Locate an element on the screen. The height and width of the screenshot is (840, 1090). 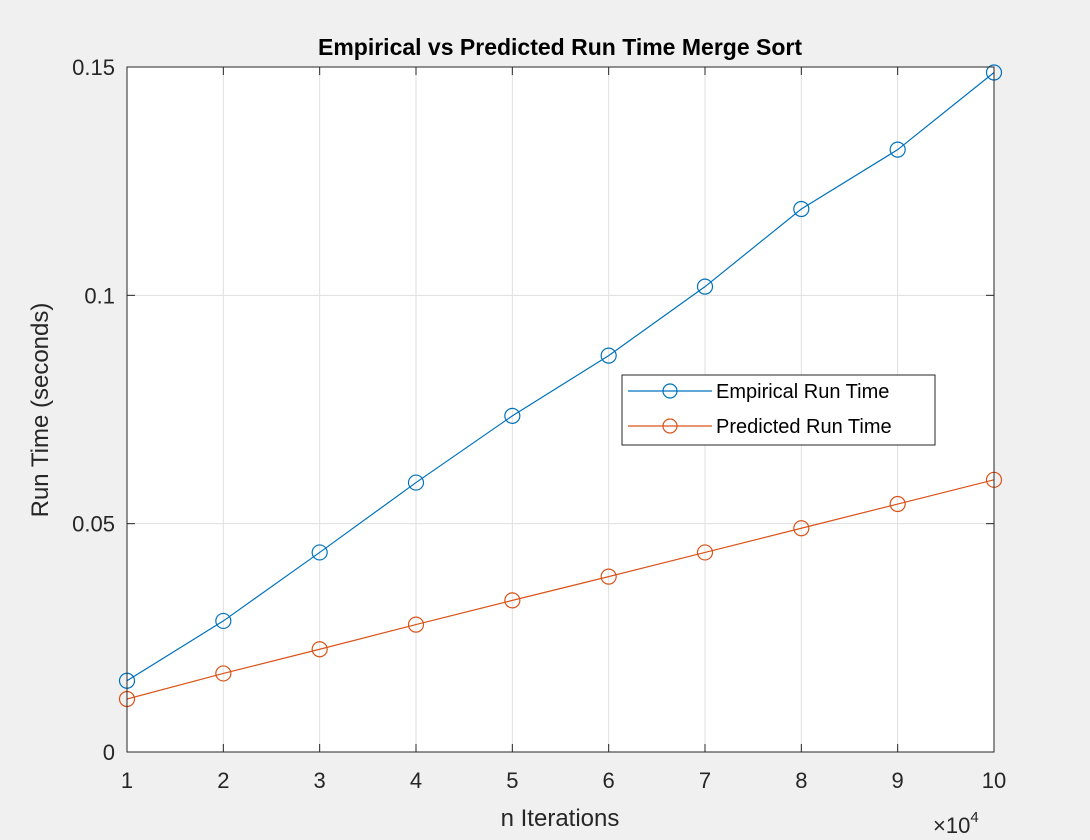
x-tick-label: 4 is located at coordinates (416, 780).